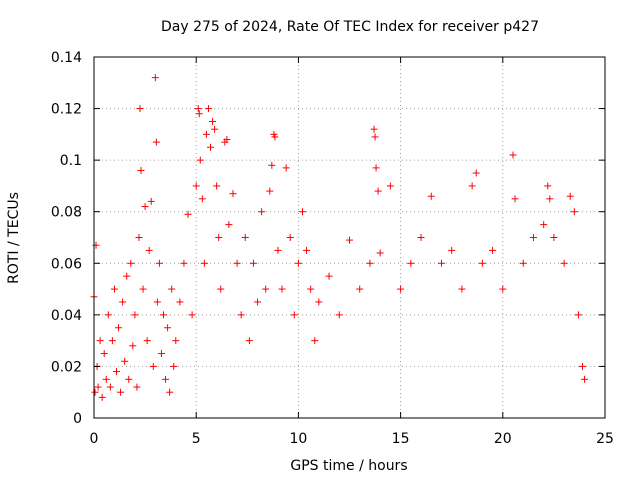 The width and height of the screenshot is (640, 480). I want to click on y-tick-label: 0, so click(77, 419).